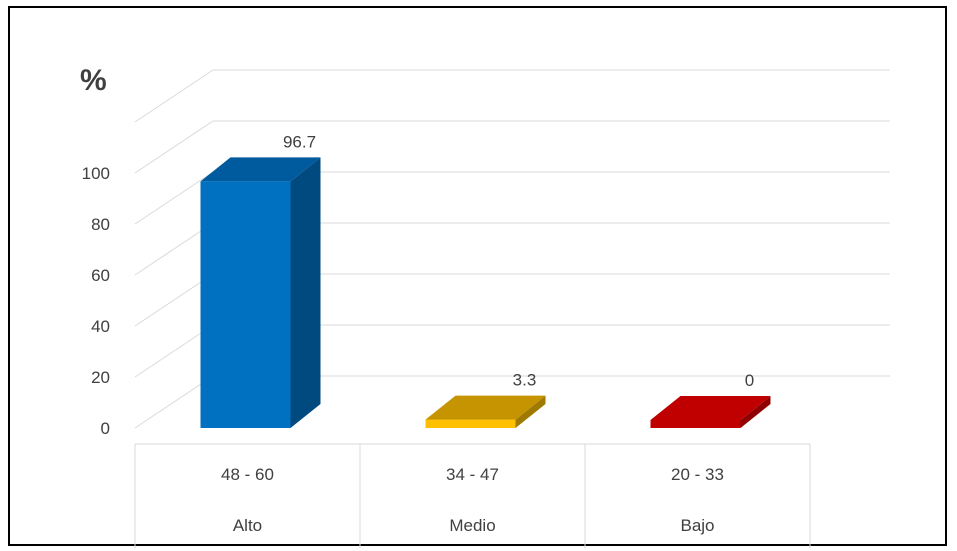  What do you see at coordinates (96, 301) in the screenshot?
I see `y-tick-labels: 0 20 40 60 80 100` at bounding box center [96, 301].